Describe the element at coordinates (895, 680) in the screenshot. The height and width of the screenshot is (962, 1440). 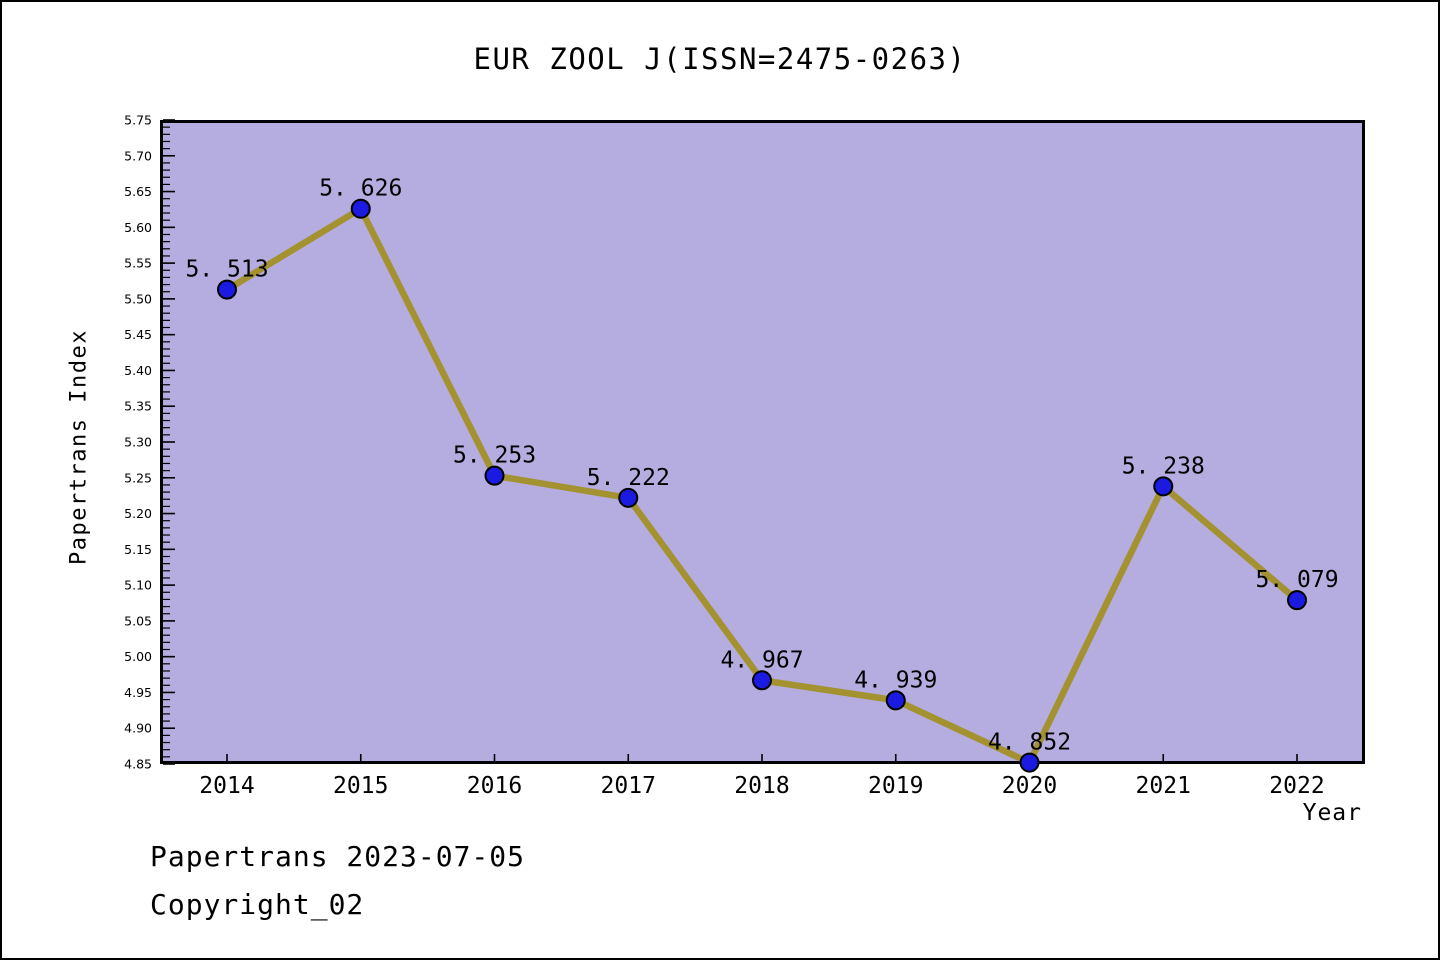
I see `data-point-label: 4. 939` at that location.